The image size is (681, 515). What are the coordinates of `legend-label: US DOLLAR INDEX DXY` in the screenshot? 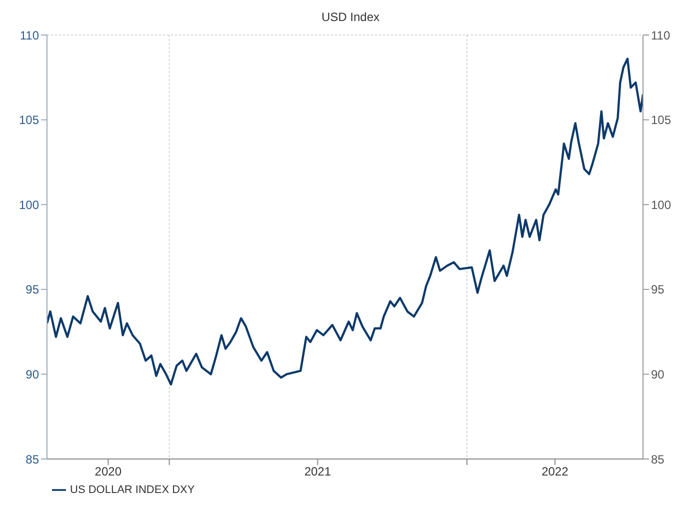 It's located at (132, 490).